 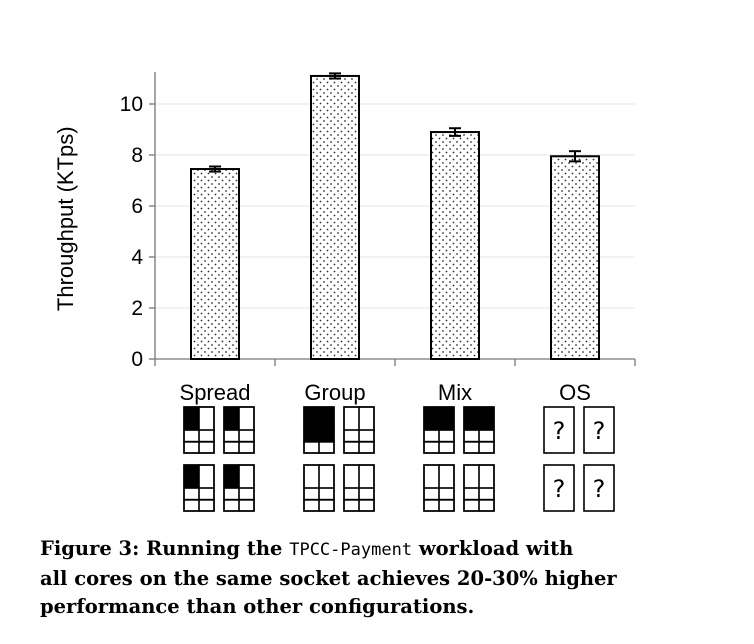 I want to click on config-mix, so click(x=459, y=459).